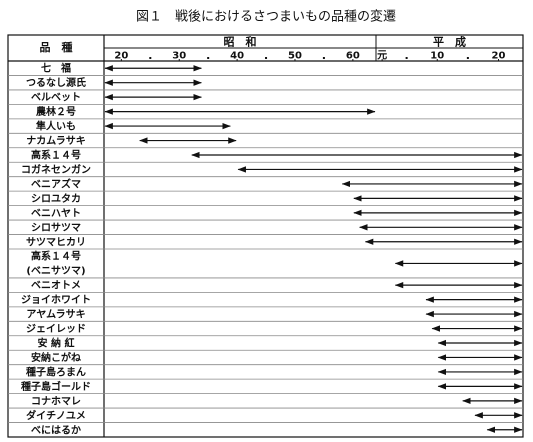  I want to click on x-tick-label: 50, so click(295, 56).